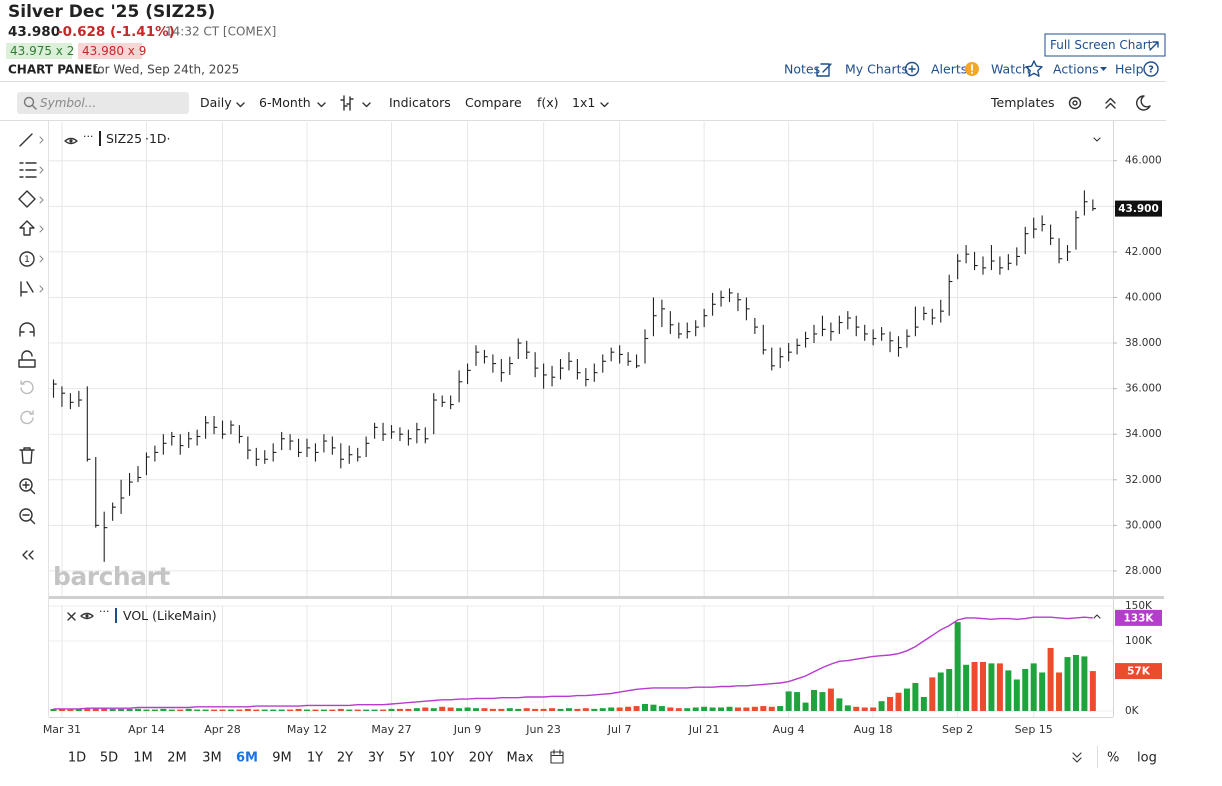 This screenshot has height=786, width=1222. Describe the element at coordinates (1077, 757) in the screenshot. I see `expand-bottom` at that location.